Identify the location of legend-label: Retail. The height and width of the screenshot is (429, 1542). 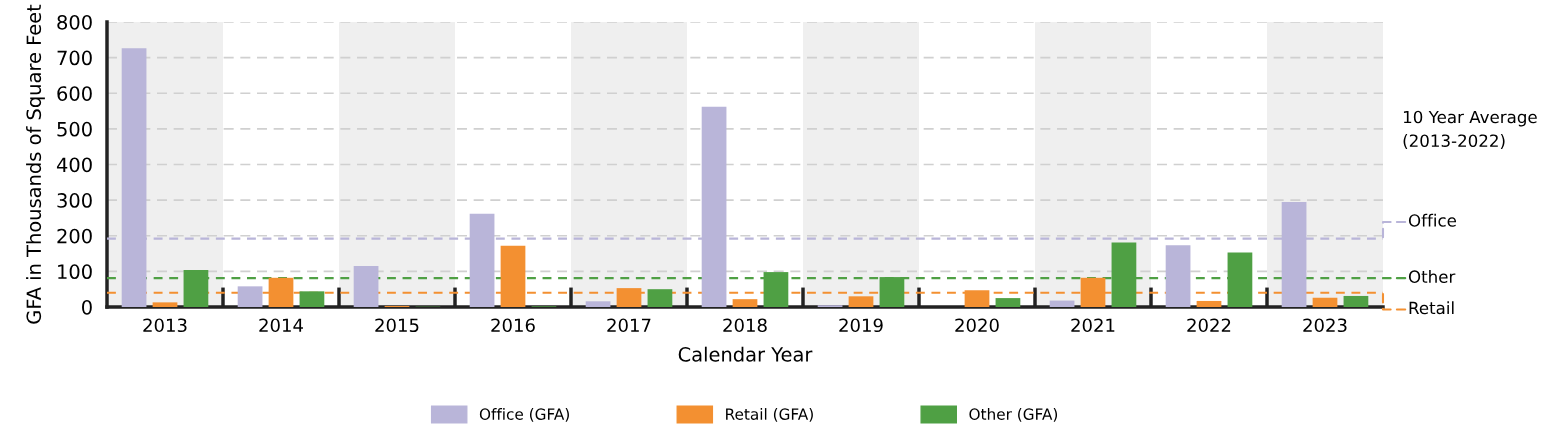
(1431, 308).